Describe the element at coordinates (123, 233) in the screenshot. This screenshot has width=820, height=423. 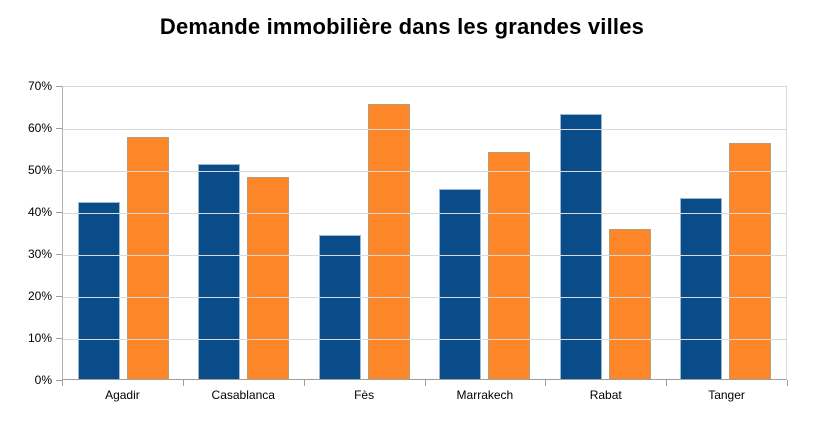
I see `category-group-agadir` at that location.